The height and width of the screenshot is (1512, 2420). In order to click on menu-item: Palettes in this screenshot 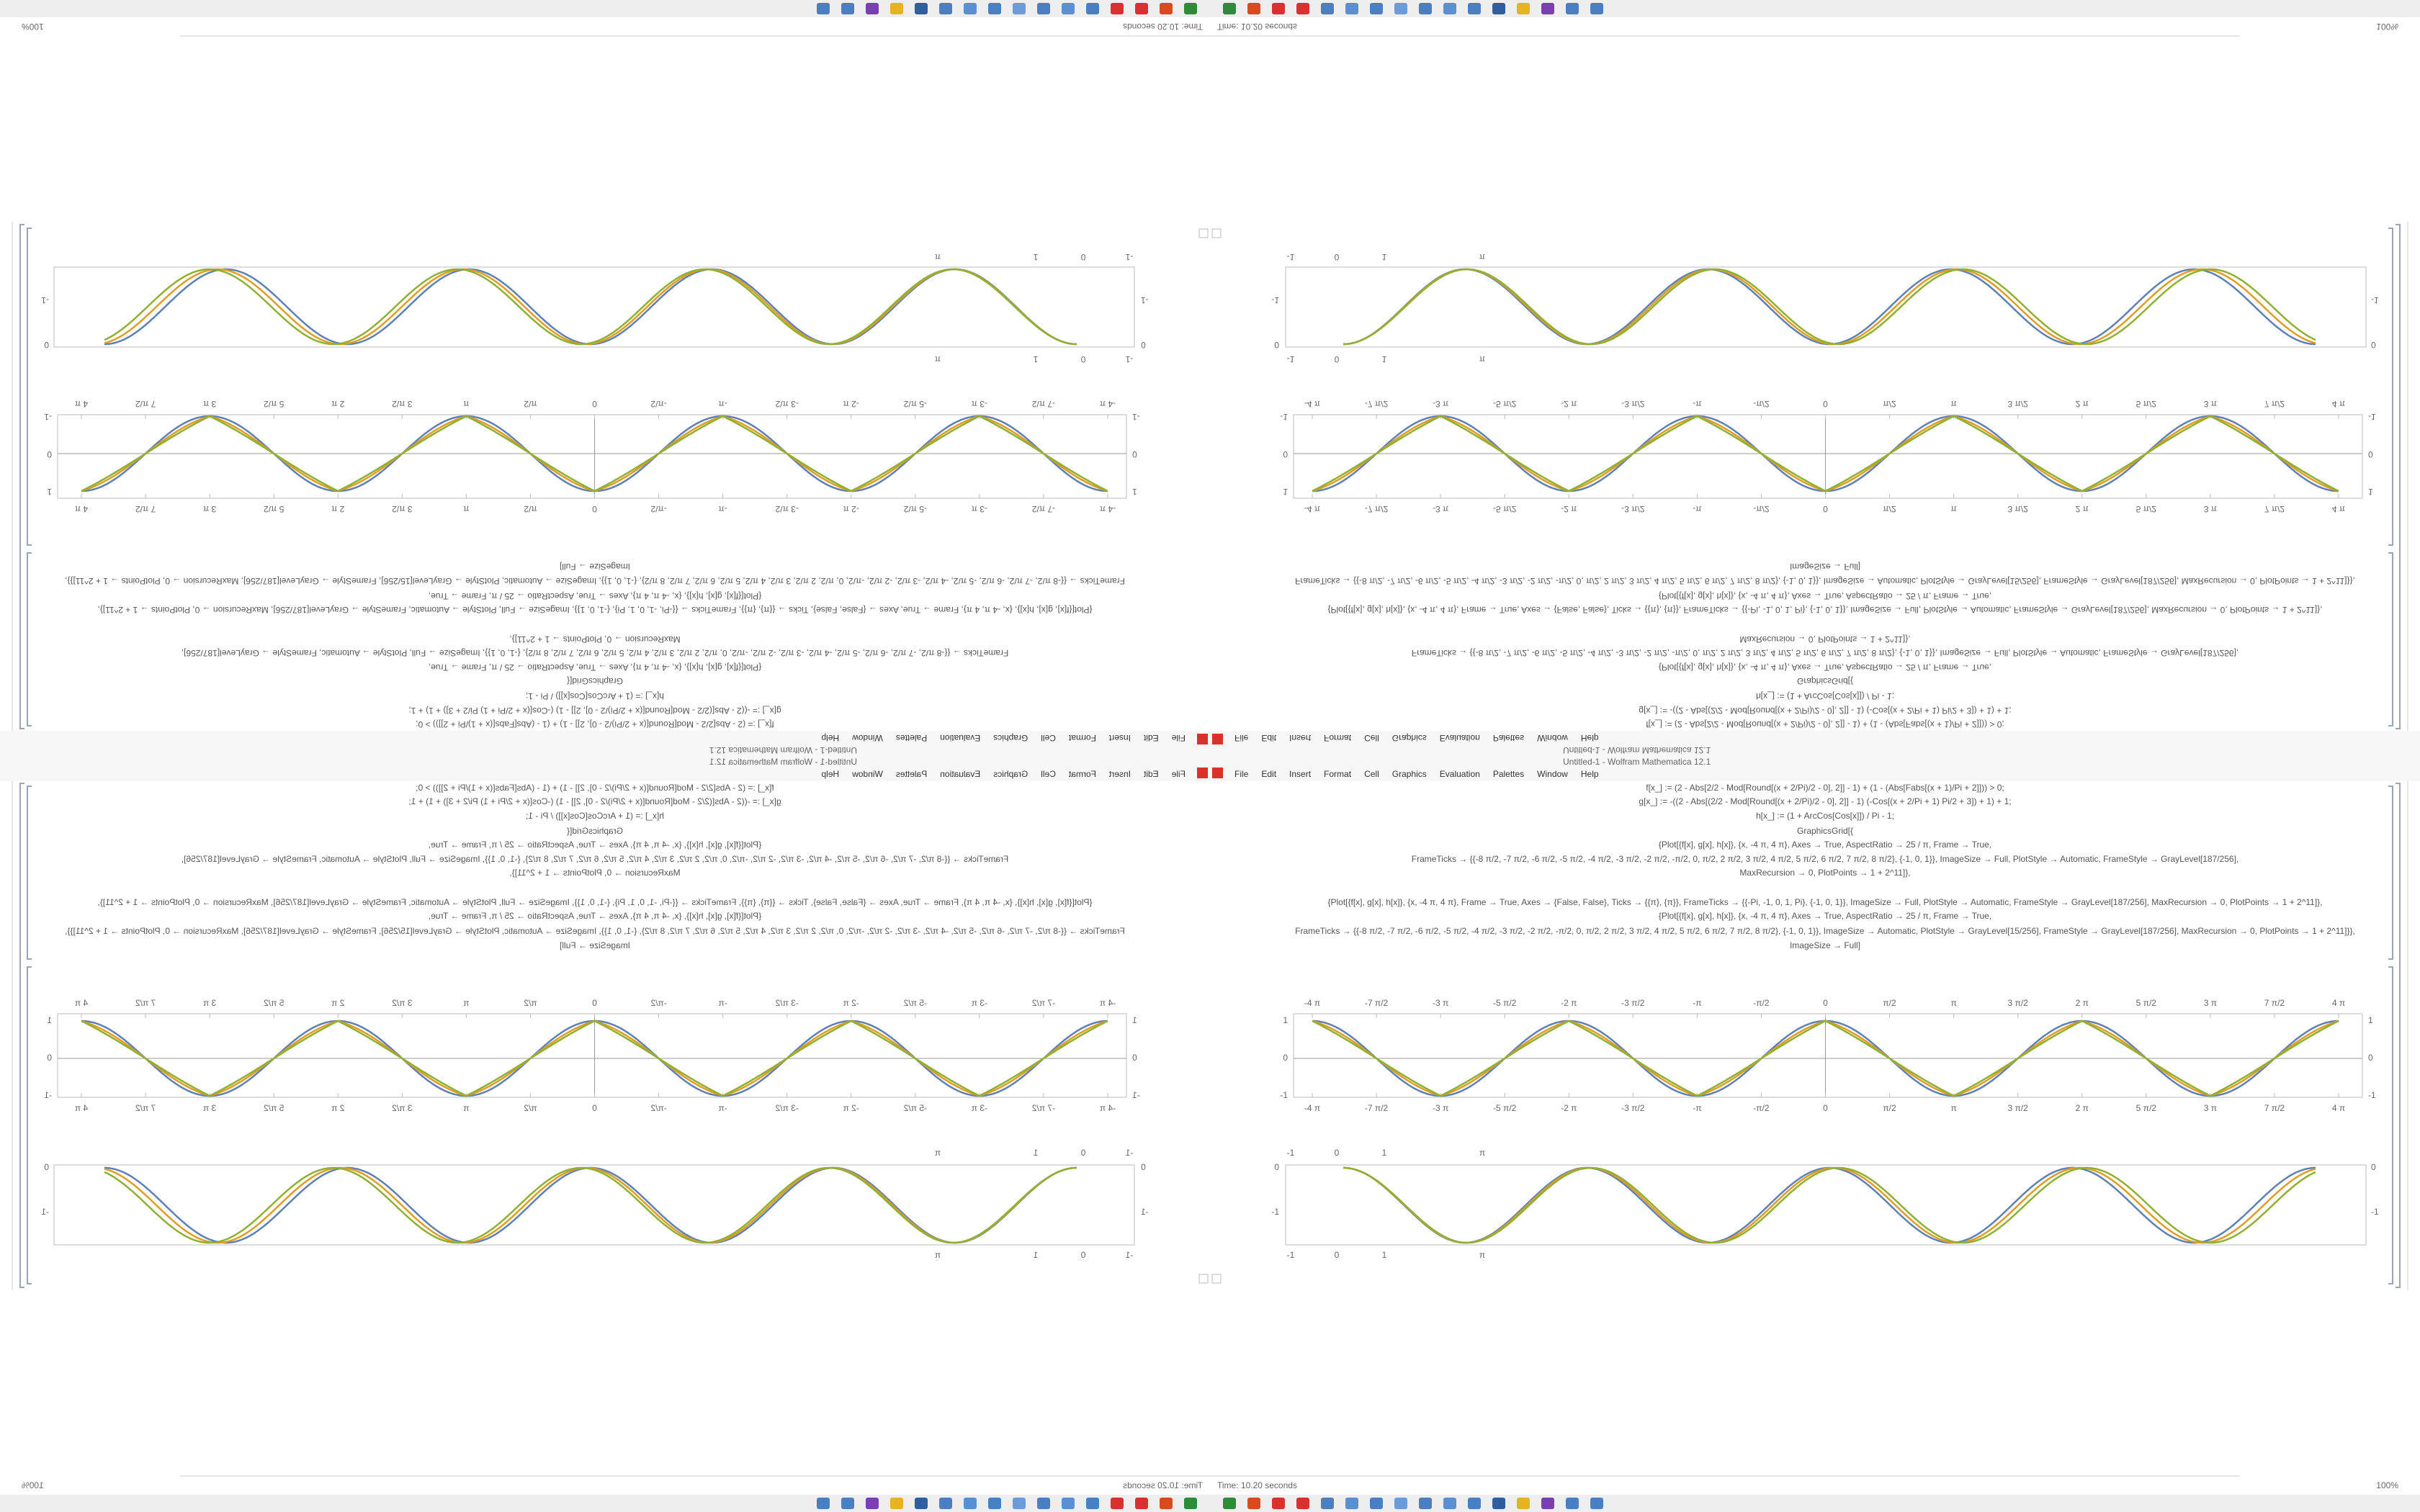, I will do `click(1508, 774)`.